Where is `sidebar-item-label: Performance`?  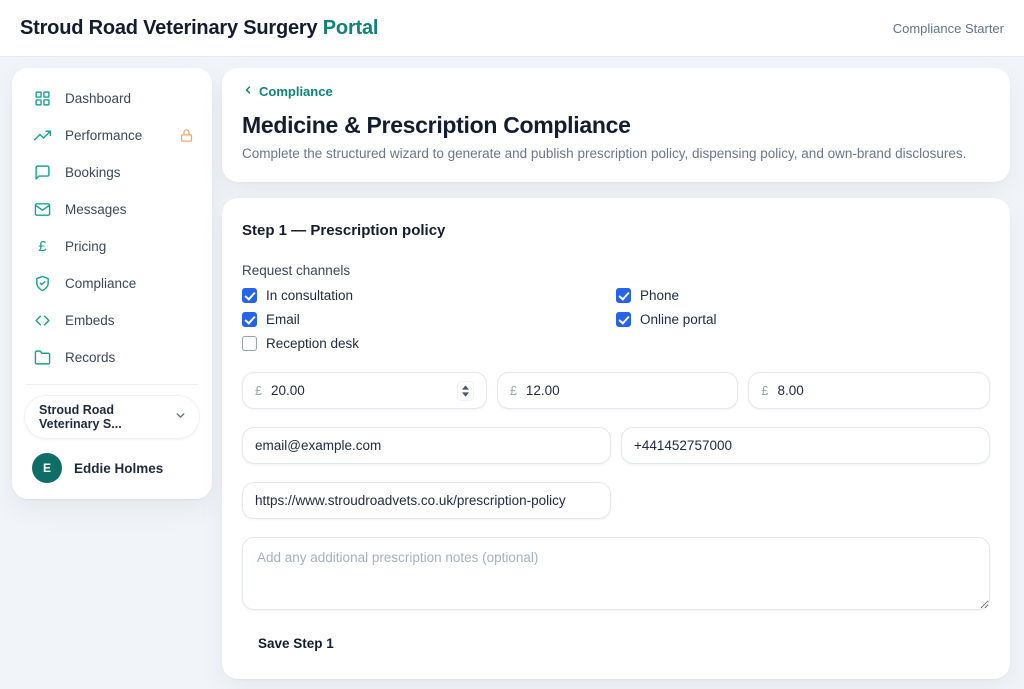 sidebar-item-label: Performance is located at coordinates (104, 135).